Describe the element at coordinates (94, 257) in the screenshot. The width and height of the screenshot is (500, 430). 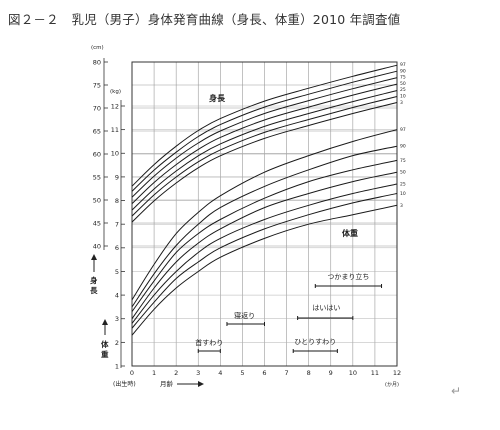
I see `height-axis-arrowhead` at that location.